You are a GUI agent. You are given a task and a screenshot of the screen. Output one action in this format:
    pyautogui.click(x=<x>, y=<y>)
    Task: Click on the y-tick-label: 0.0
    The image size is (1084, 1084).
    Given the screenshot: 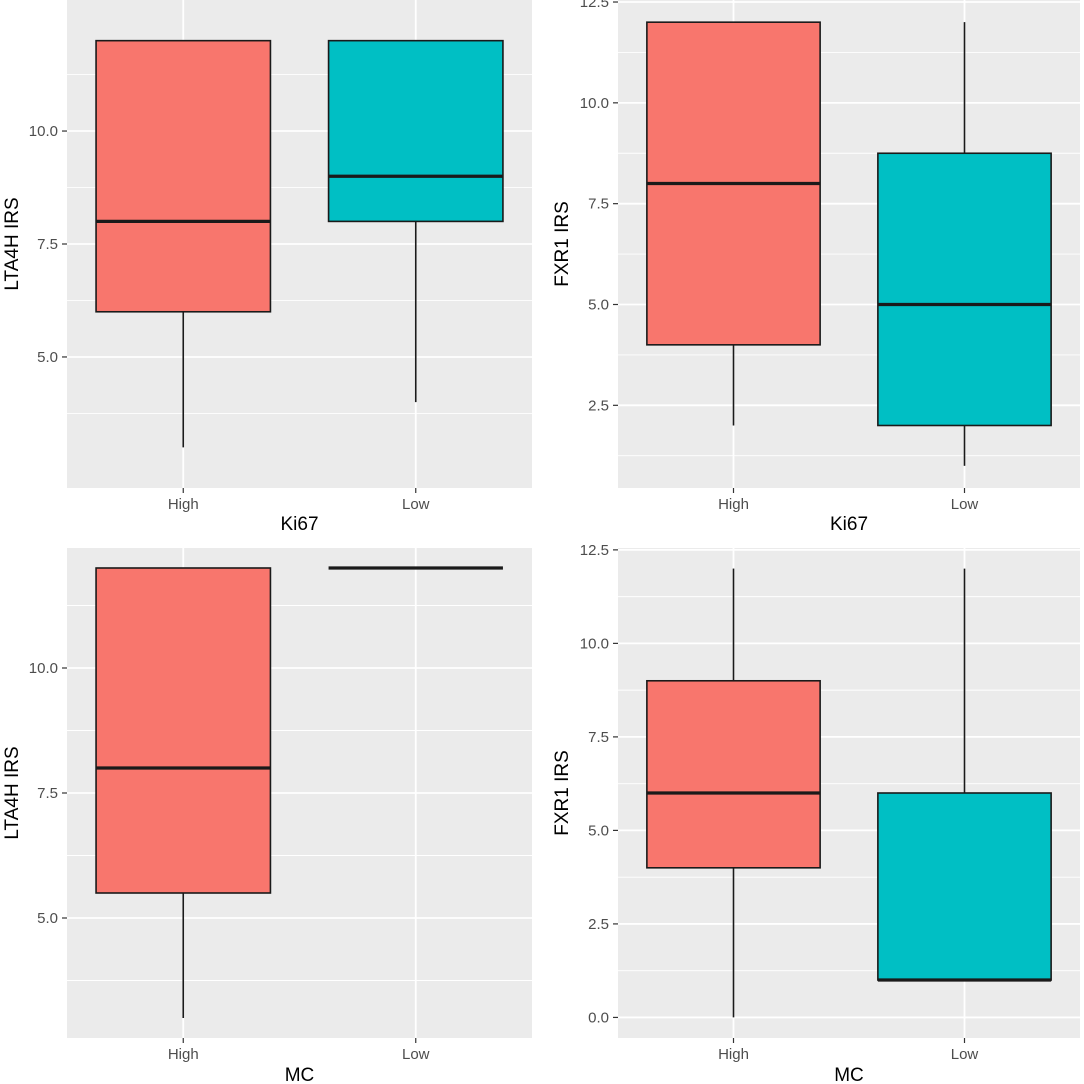 What is the action you would take?
    pyautogui.click(x=598, y=1017)
    